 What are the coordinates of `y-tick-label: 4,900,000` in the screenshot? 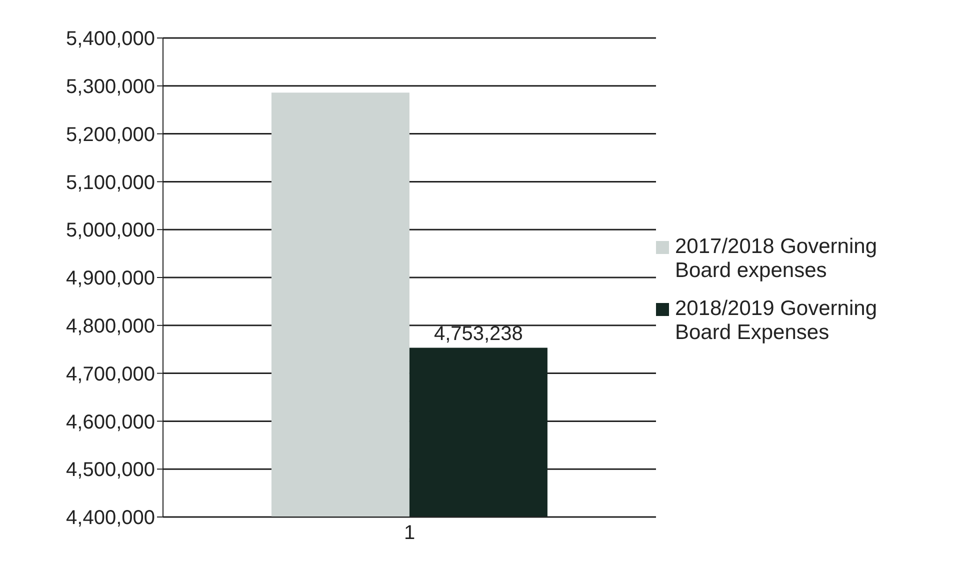 It's located at (110, 279).